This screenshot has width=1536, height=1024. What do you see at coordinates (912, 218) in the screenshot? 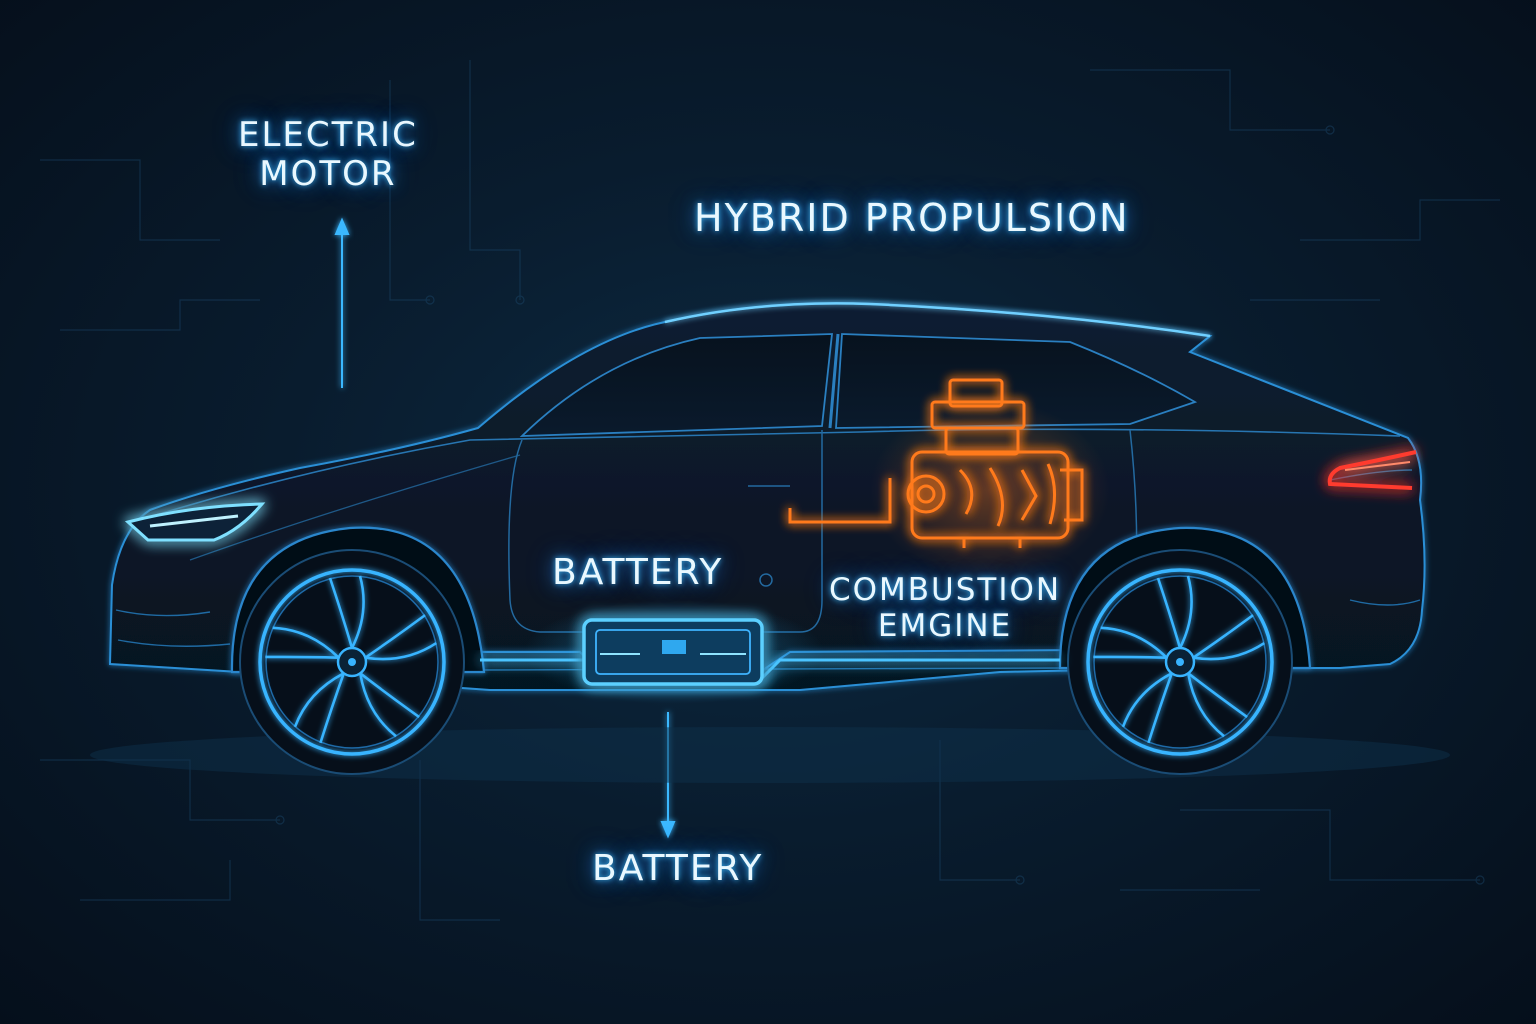
I see `diagram-title: HYBRID PROPULSION` at bounding box center [912, 218].